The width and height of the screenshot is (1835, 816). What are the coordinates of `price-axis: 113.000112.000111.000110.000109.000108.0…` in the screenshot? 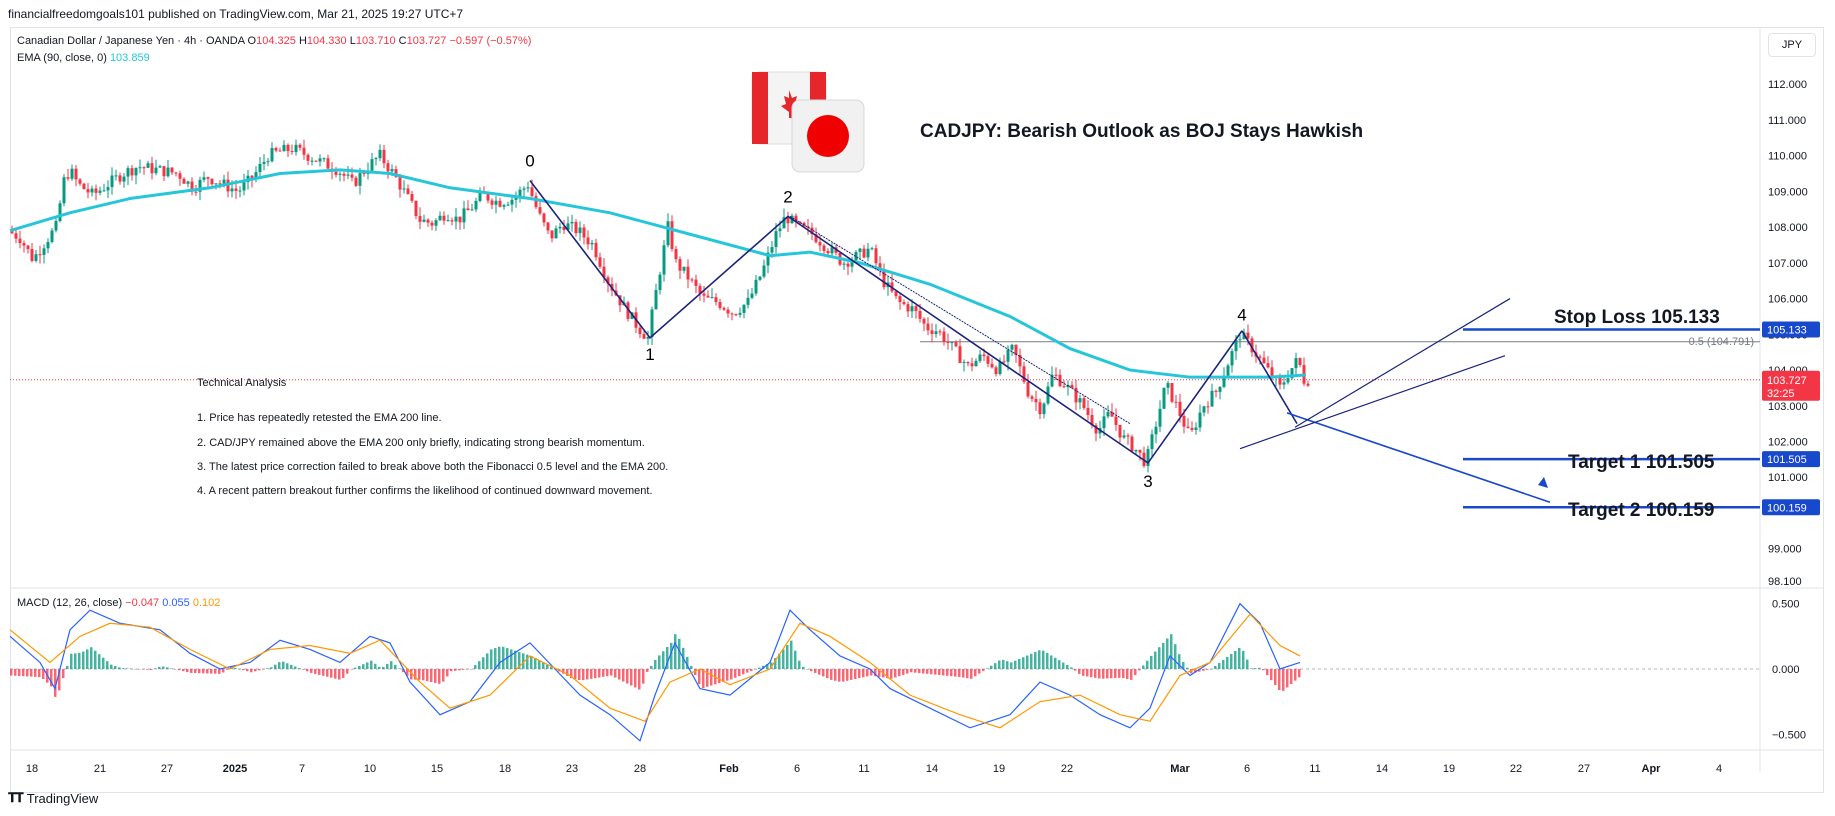 It's located at (1788, 315).